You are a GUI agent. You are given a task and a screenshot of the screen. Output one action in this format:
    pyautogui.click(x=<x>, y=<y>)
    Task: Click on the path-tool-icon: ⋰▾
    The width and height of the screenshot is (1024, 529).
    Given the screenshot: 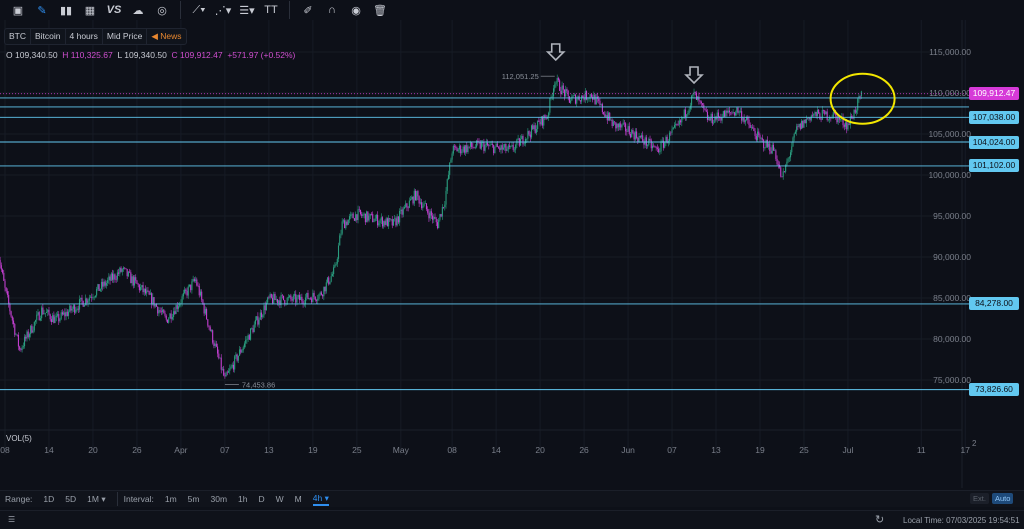 What is the action you would take?
    pyautogui.click(x=223, y=10)
    